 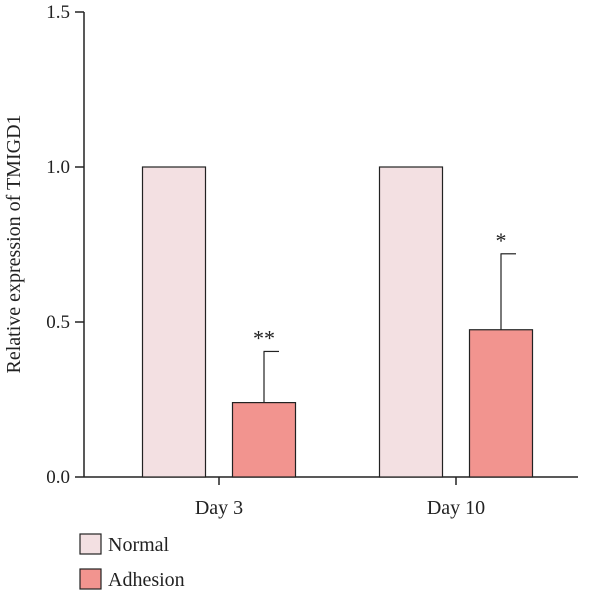 I want to click on significance-marker: *, so click(x=501, y=240).